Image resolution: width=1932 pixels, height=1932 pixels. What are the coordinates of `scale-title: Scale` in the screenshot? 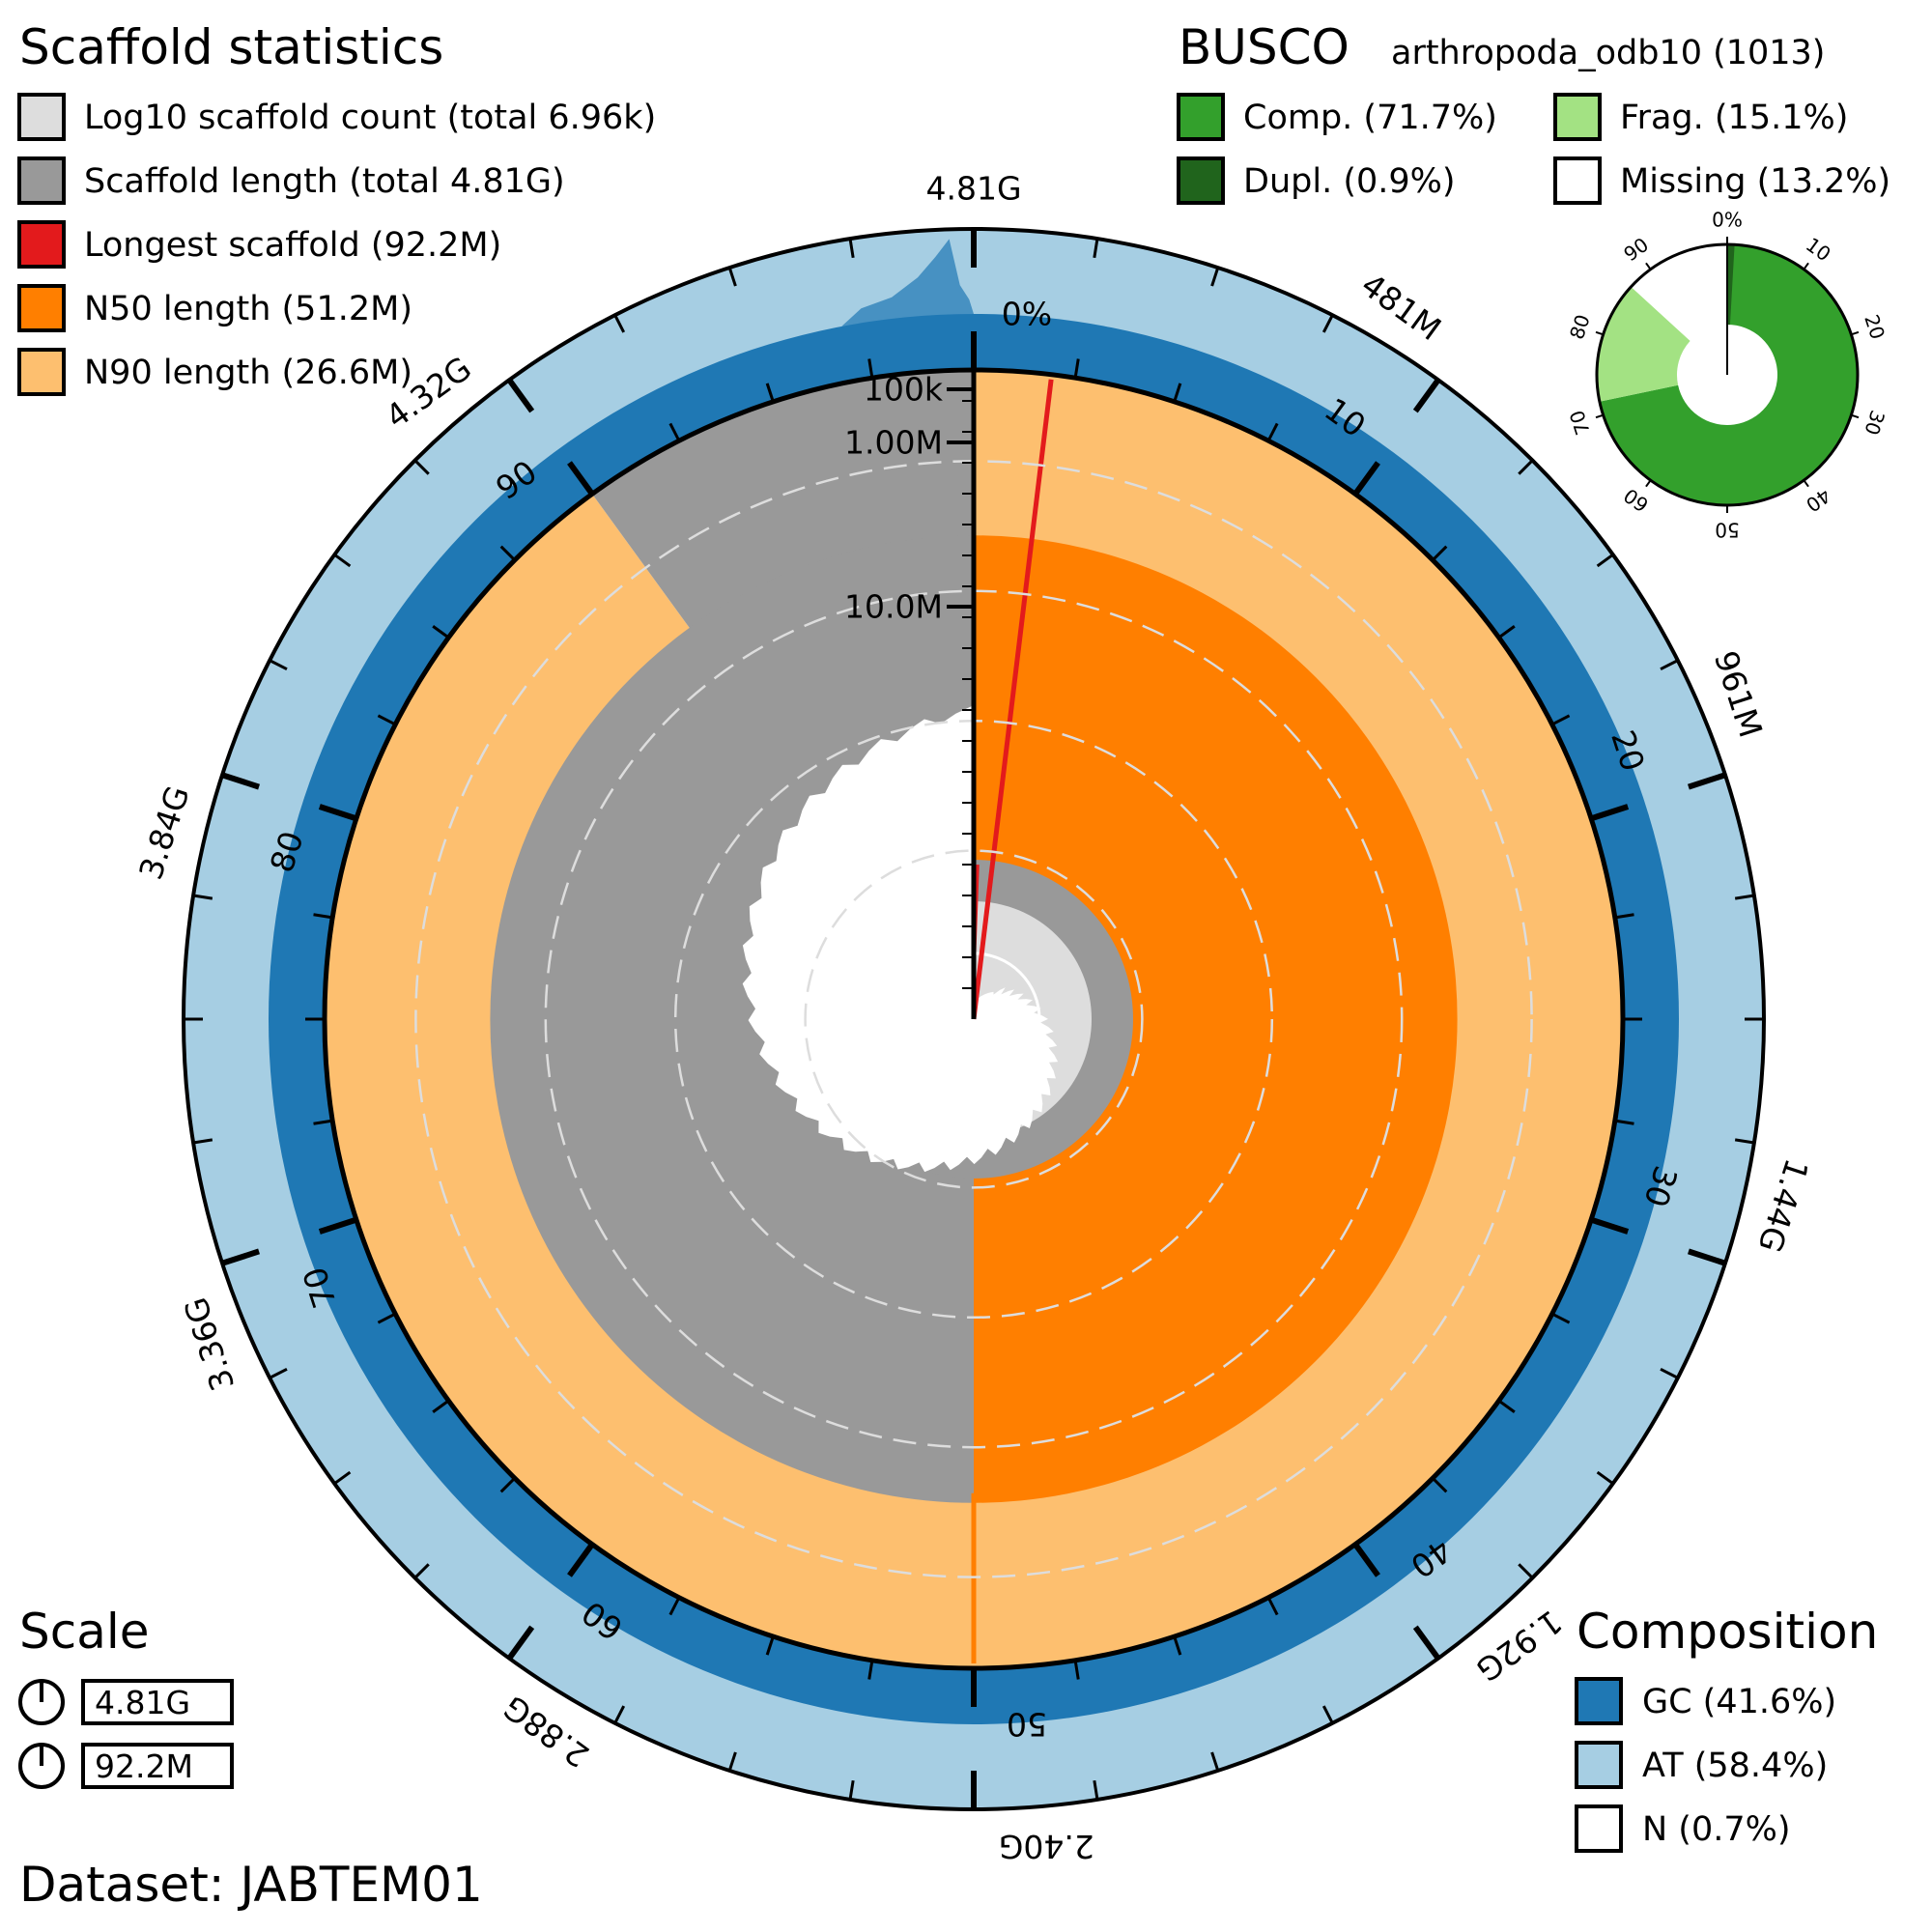 It's located at (84, 1632).